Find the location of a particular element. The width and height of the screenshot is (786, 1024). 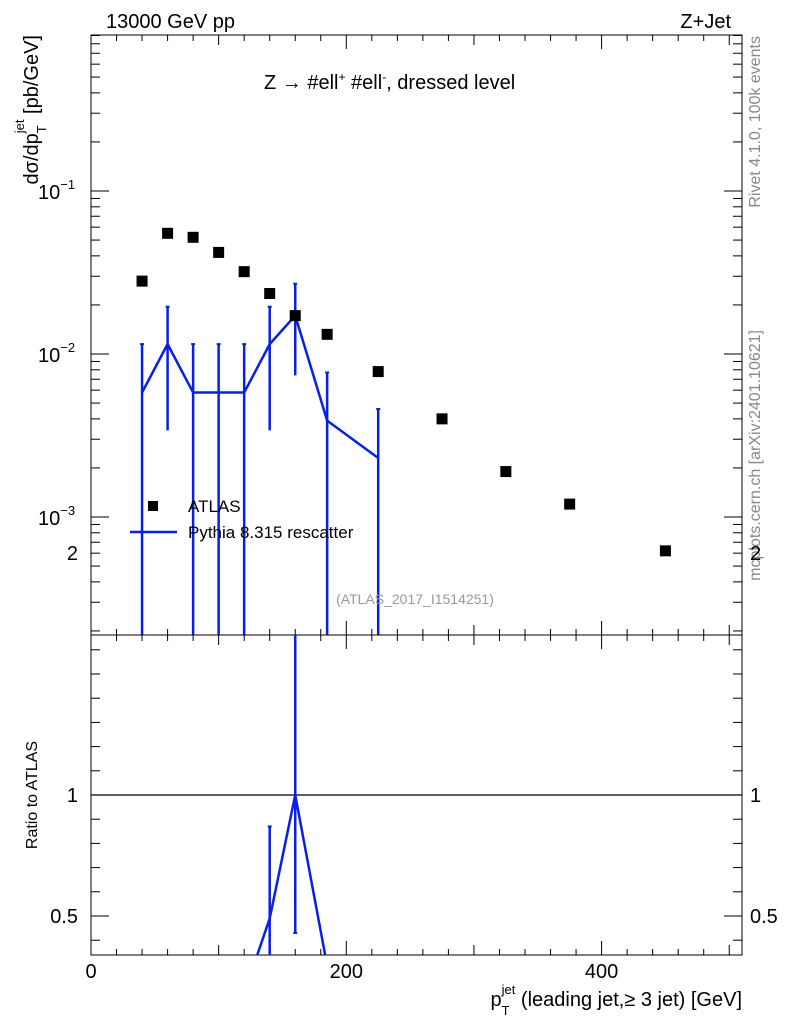

legend-atlas-label: ATLAS is located at coordinates (214, 506).